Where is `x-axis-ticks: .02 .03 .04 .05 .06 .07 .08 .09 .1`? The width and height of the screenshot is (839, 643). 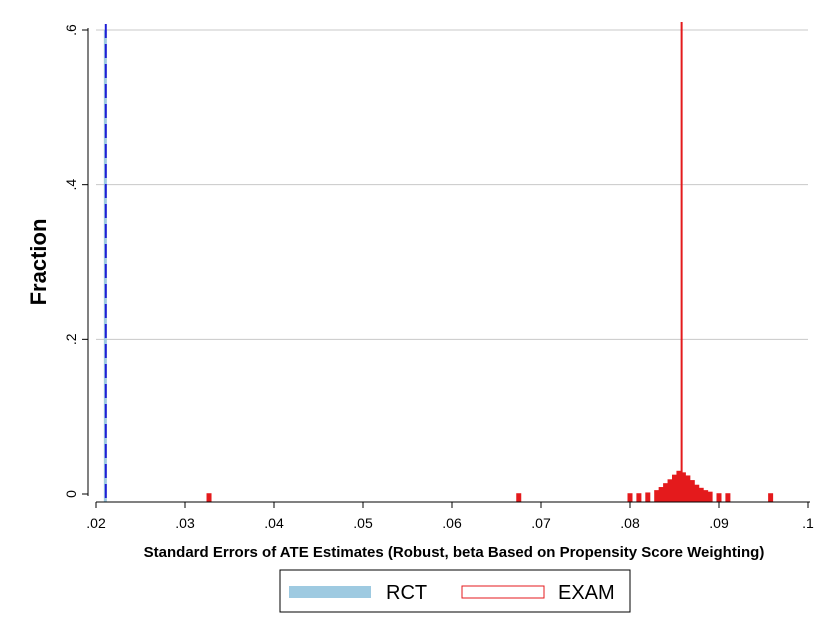 x-axis-ticks: .02 .03 .04 .05 .06 .07 .08 .09 .1 is located at coordinates (450, 516).